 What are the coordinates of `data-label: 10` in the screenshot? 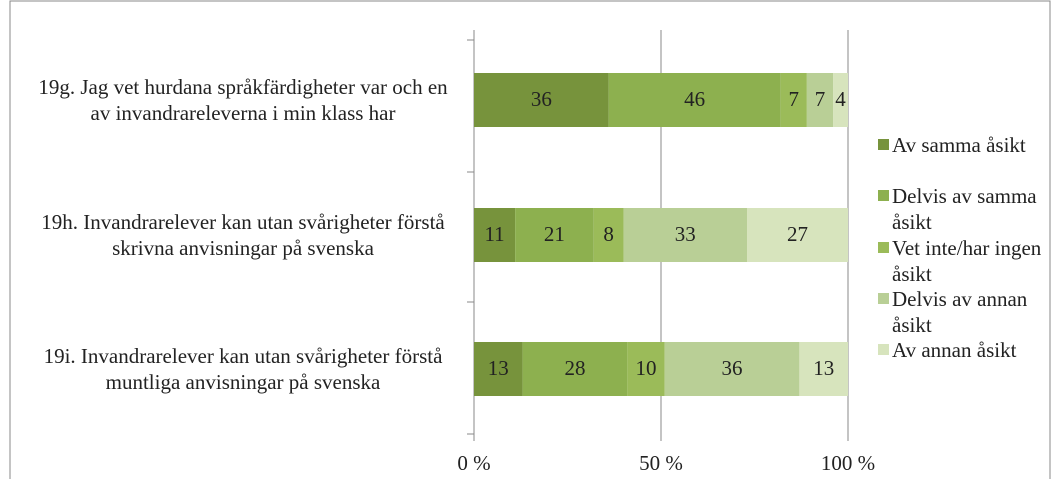 It's located at (646, 368).